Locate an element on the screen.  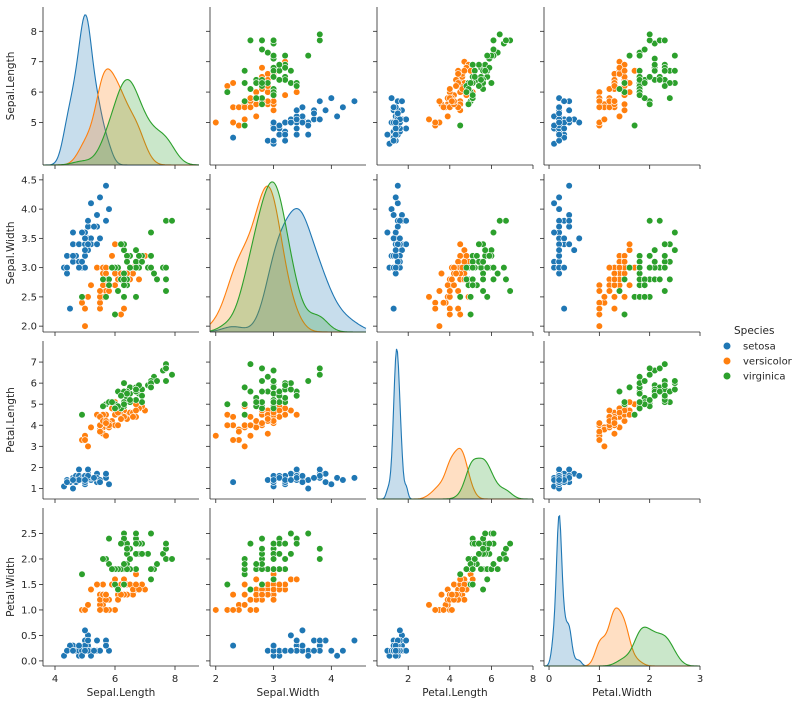
x-axis-label: Sepal.Length is located at coordinates (121, 693).